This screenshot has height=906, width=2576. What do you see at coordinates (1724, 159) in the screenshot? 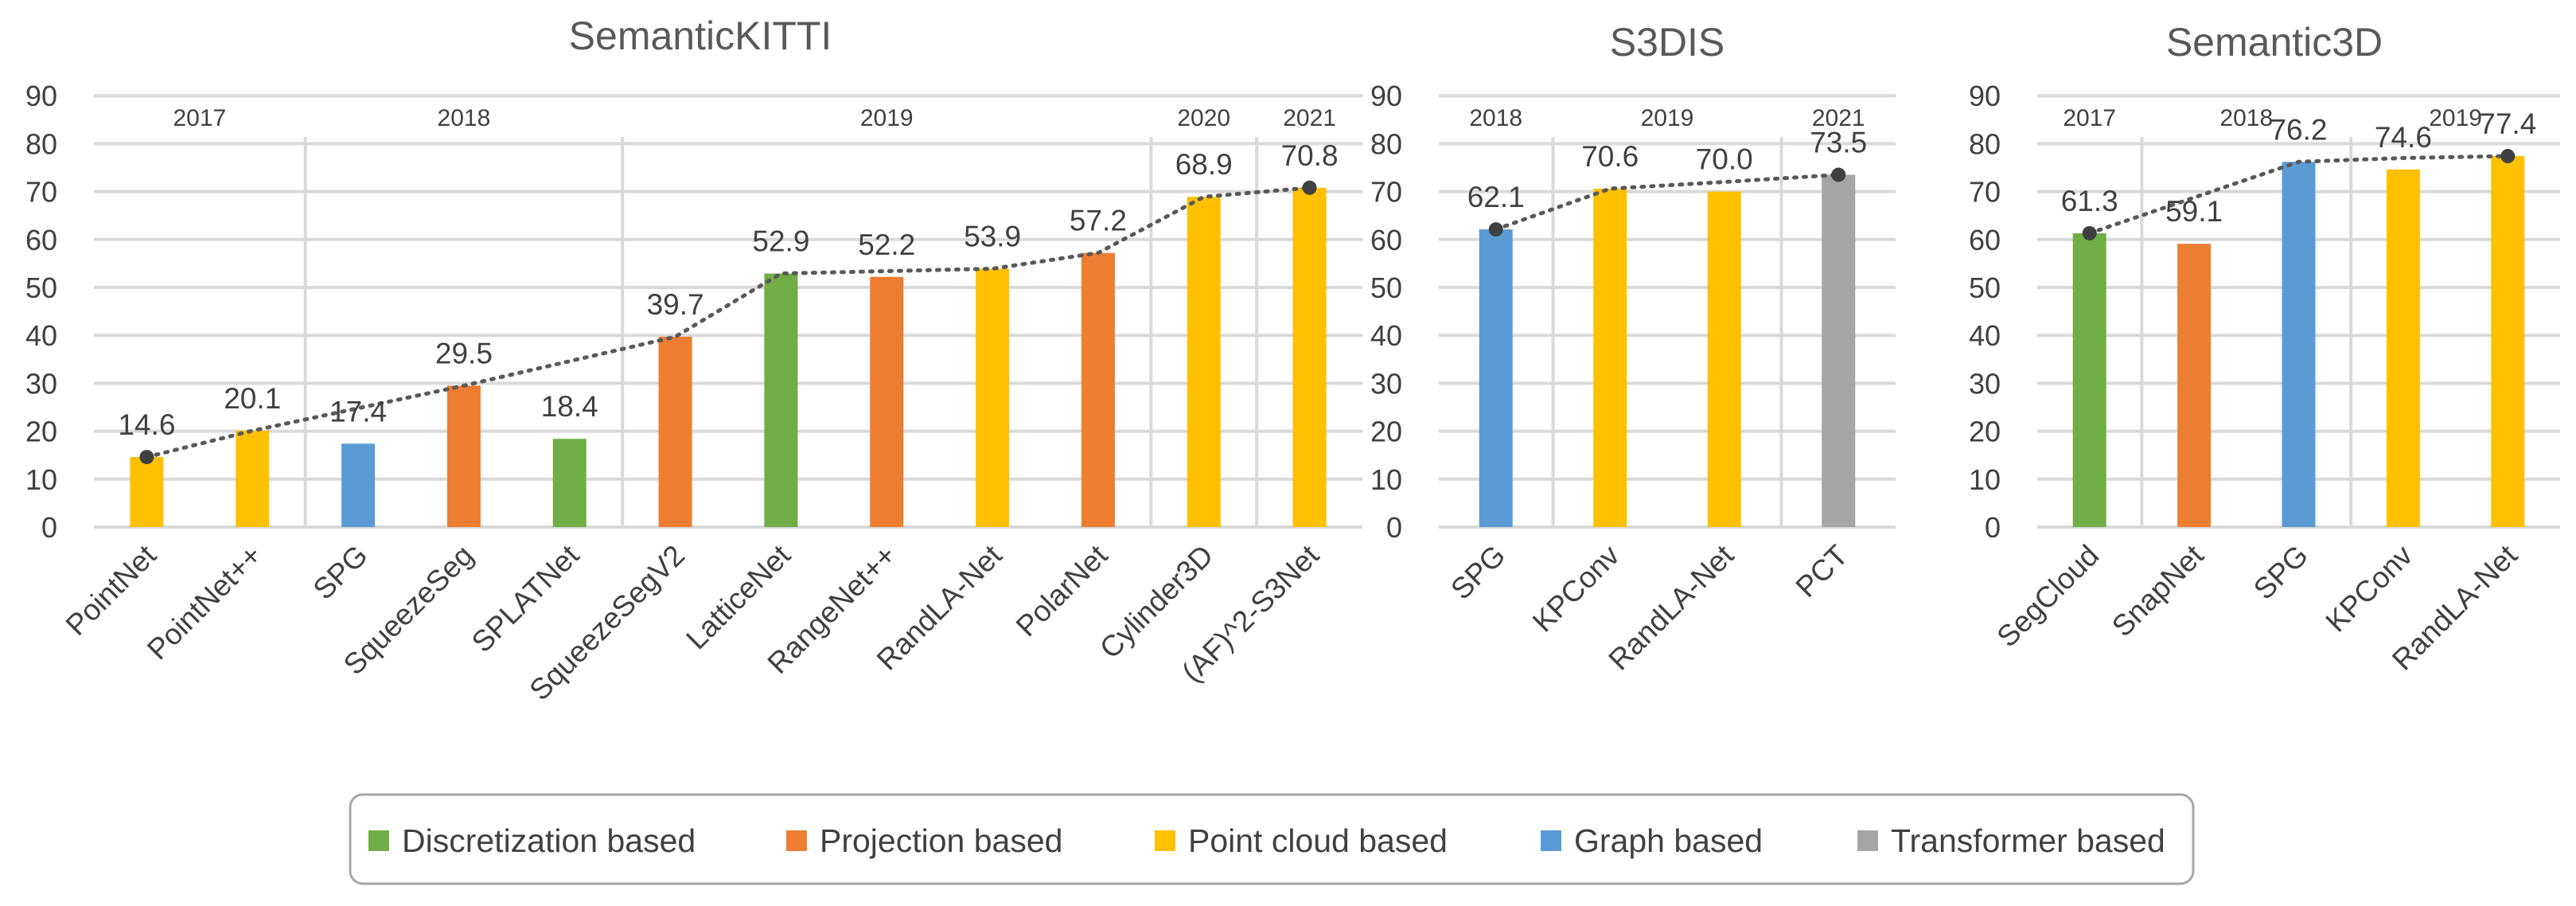
I see `data-label: 70.0` at bounding box center [1724, 159].